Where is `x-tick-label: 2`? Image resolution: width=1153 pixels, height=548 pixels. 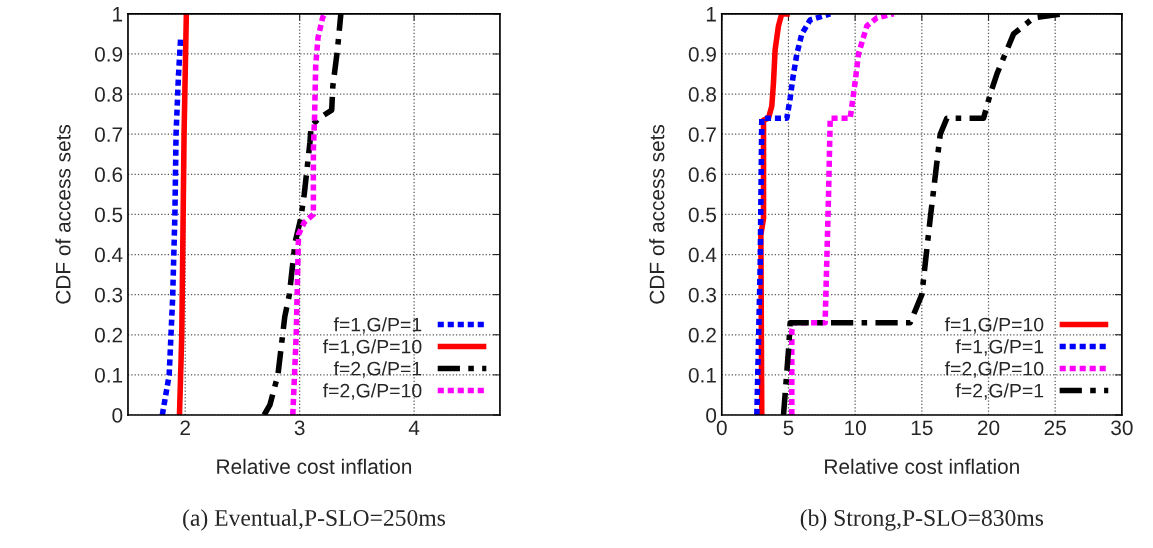 x-tick-label: 2 is located at coordinates (185, 427).